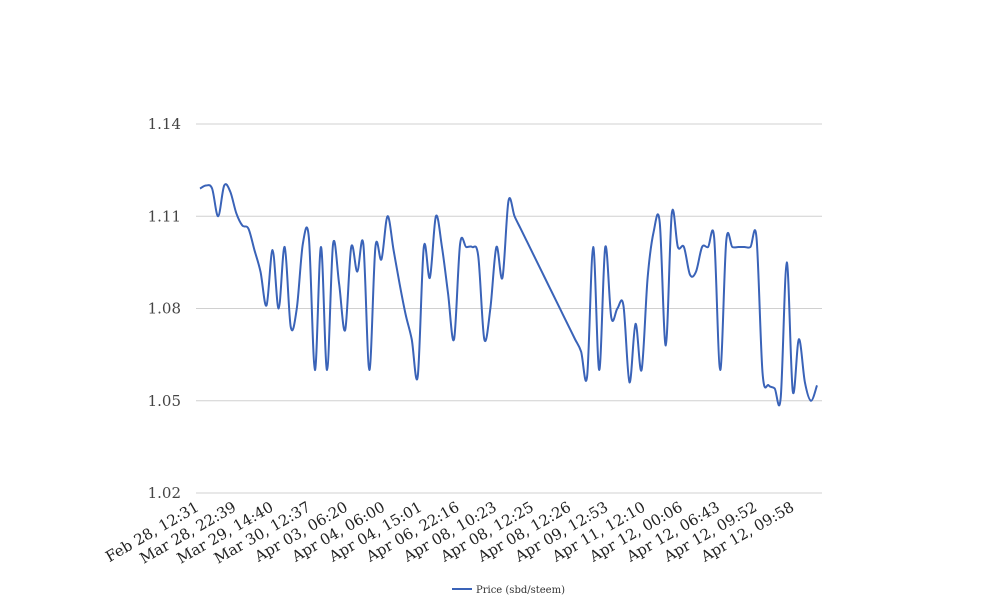 This screenshot has width=1008, height=616. I want to click on y-tick-label: 1.08, so click(164, 309).